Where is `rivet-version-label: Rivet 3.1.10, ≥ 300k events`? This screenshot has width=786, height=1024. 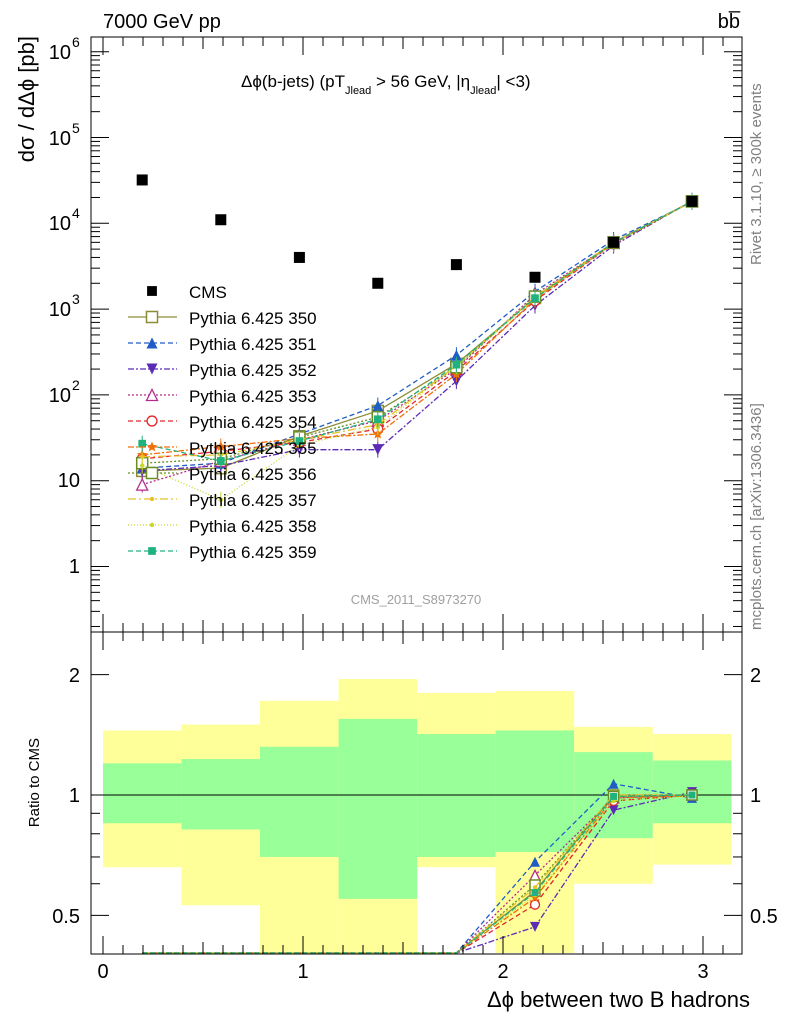 rivet-version-label: Rivet 3.1.10, ≥ 300k events is located at coordinates (756, 174).